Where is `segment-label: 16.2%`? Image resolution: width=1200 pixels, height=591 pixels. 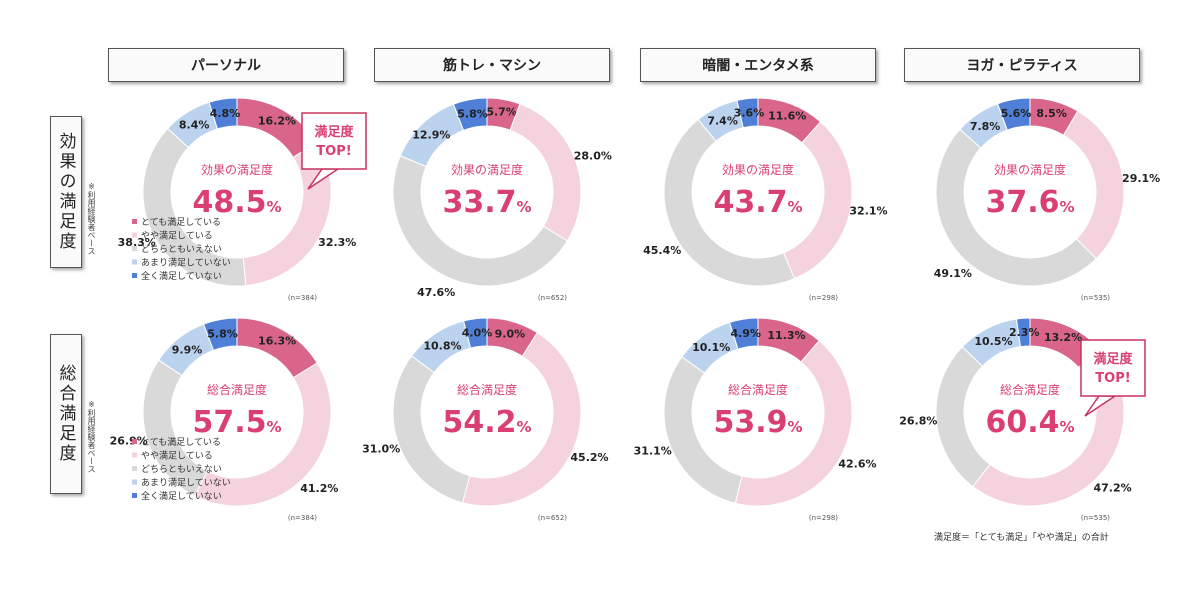
segment-label: 16.2% is located at coordinates (277, 120).